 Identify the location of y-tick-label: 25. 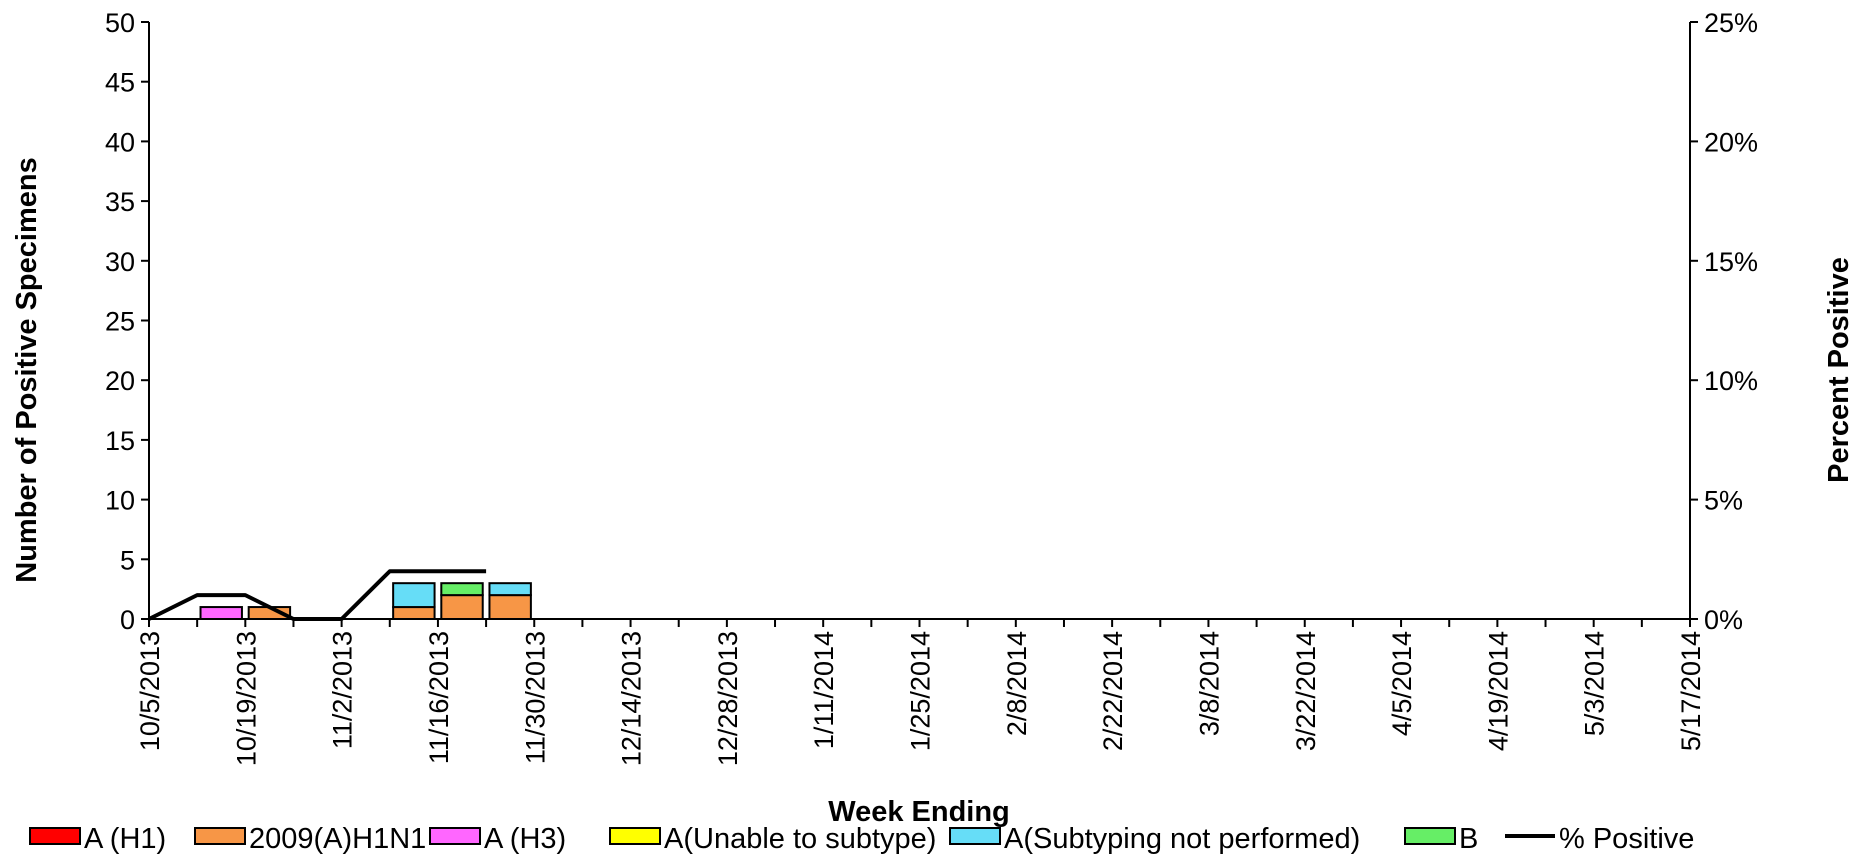
(120, 322).